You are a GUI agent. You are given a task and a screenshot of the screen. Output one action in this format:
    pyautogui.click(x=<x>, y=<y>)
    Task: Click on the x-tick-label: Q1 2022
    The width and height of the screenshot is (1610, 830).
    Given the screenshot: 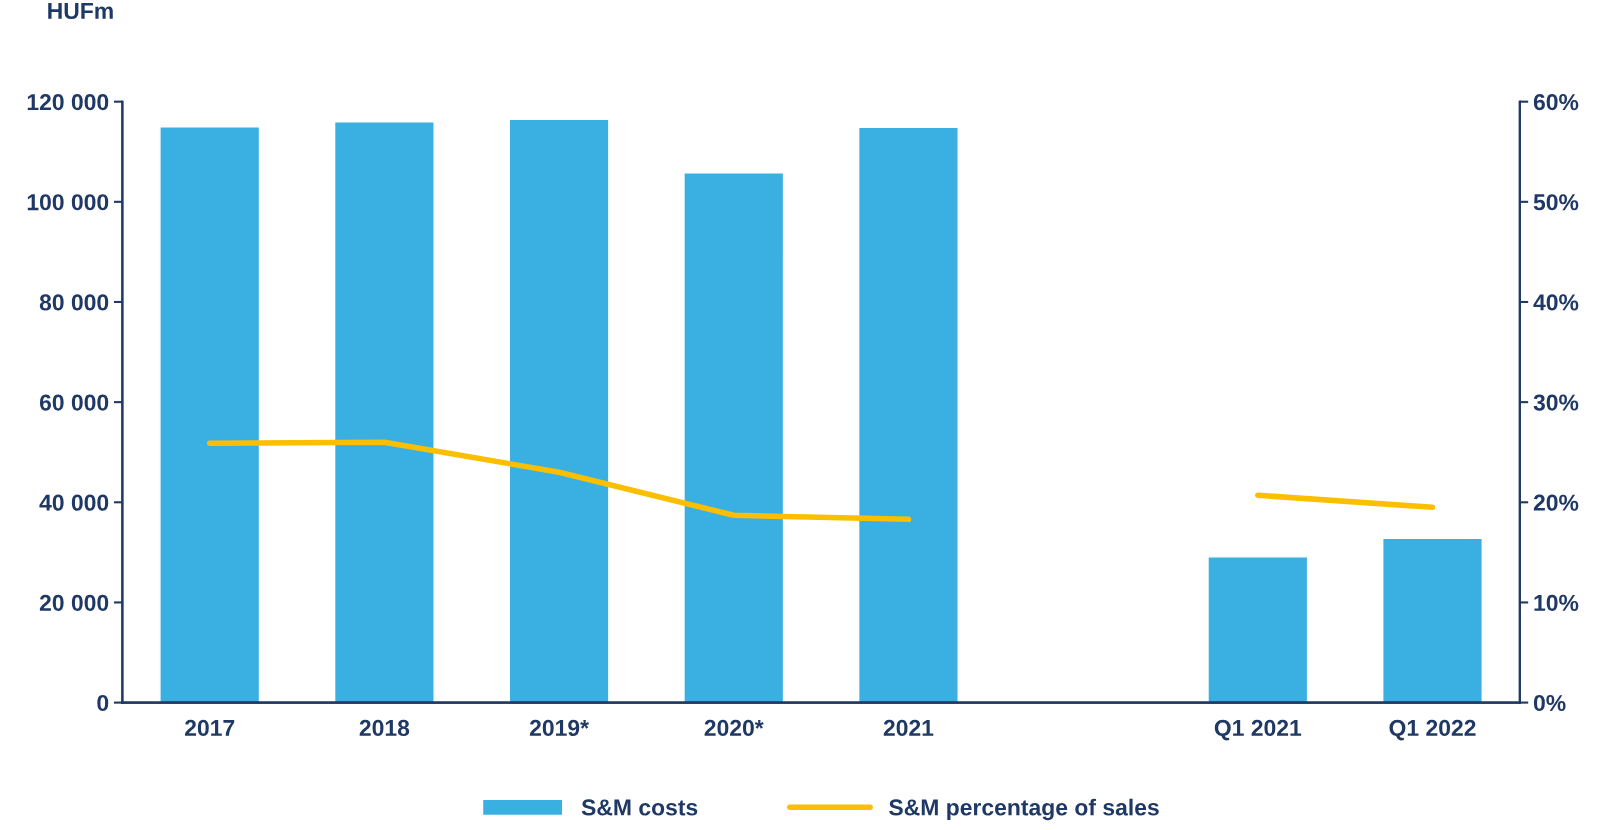 What is the action you would take?
    pyautogui.click(x=1432, y=730)
    